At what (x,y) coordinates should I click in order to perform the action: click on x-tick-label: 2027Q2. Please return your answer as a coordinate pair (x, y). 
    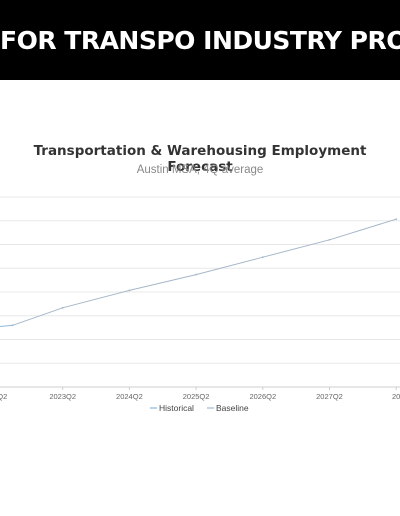
    Looking at the image, I should click on (329, 396).